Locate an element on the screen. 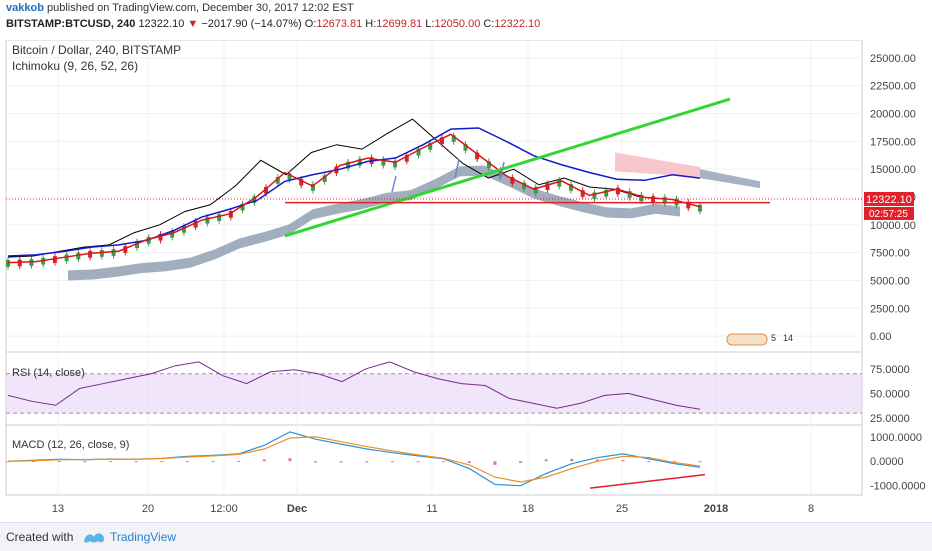  arrow-annotation is located at coordinates (457, 168).